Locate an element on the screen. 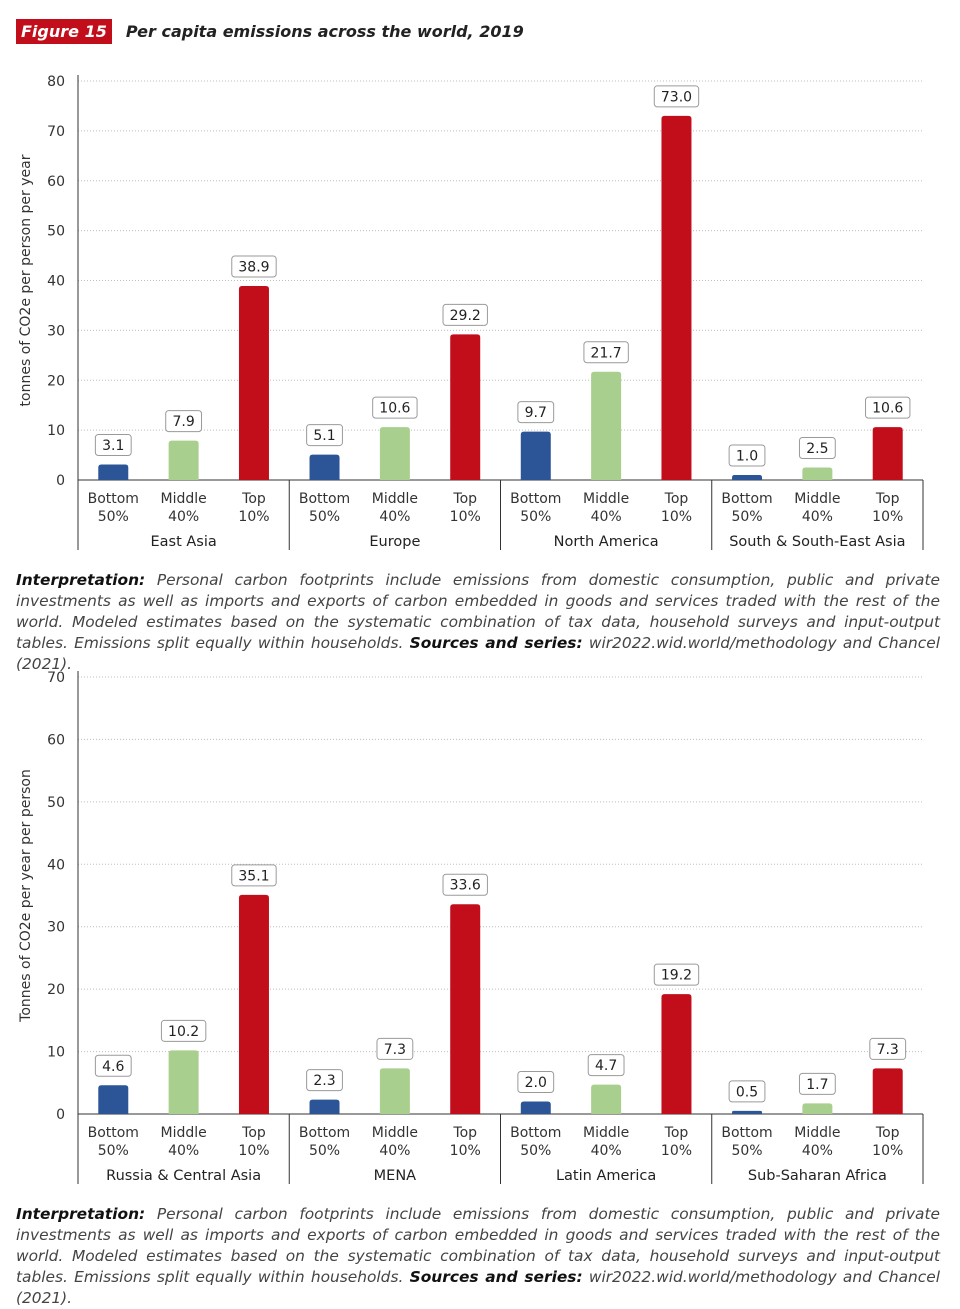 Image resolution: width=960 pixels, height=1309 pixels. y-tick-label: 10 is located at coordinates (56, 431).